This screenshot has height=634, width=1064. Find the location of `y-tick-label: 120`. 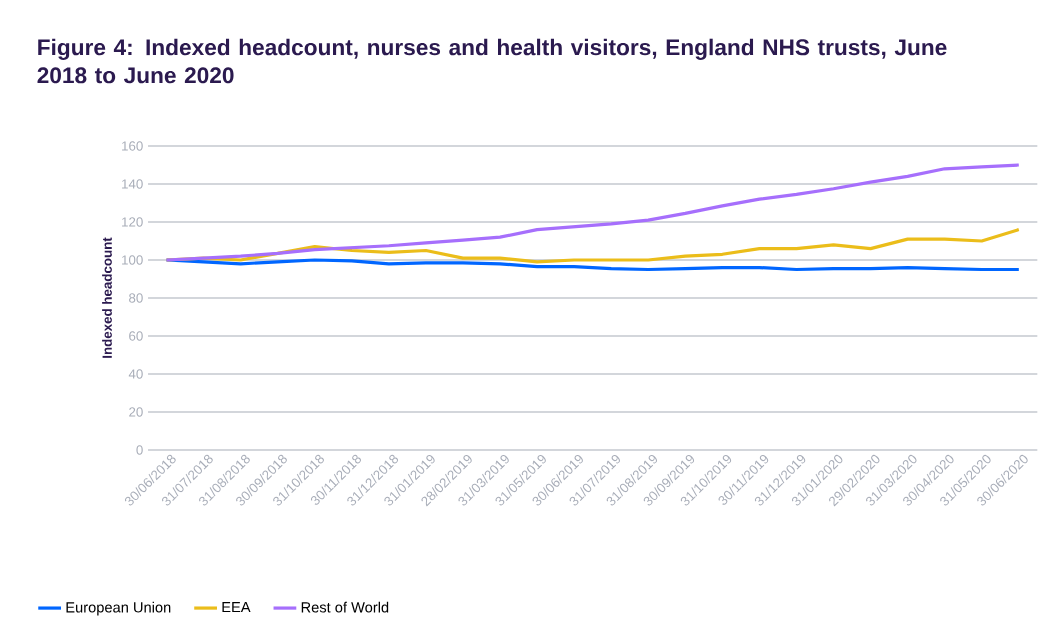

y-tick-label: 120 is located at coordinates (132, 222).